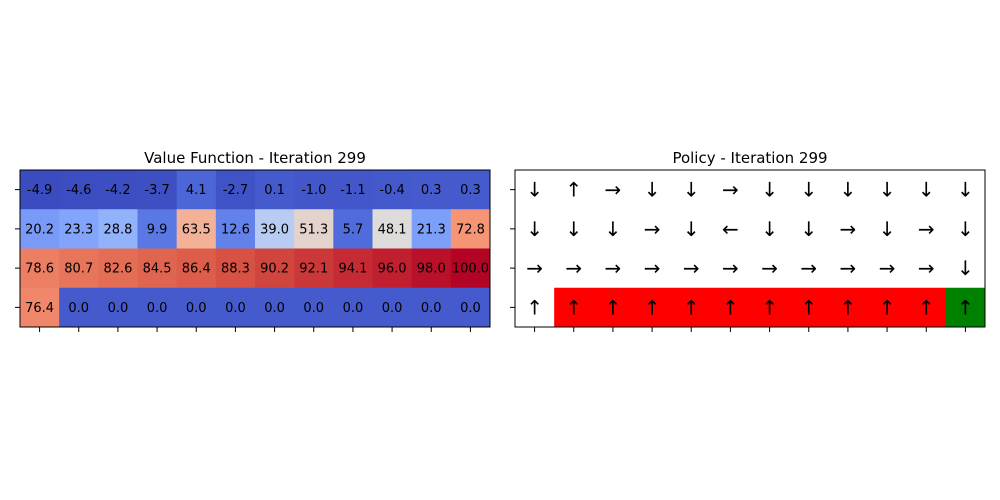  I want to click on value-cell-label: -0.4, so click(391, 190).